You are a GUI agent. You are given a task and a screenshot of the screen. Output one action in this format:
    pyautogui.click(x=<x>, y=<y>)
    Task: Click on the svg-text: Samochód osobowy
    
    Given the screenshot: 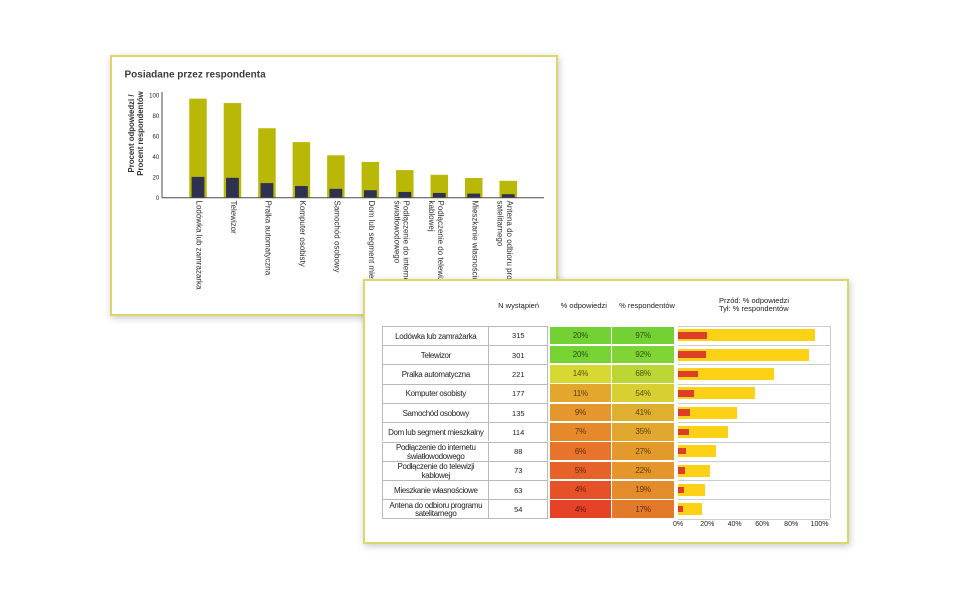 What is the action you would take?
    pyautogui.click(x=336, y=237)
    